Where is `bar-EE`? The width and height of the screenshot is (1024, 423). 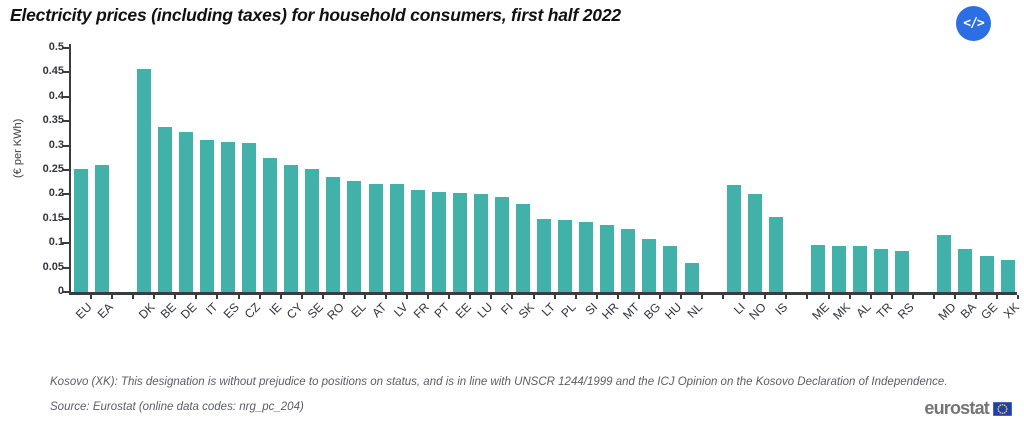 bar-EE is located at coordinates (459, 242).